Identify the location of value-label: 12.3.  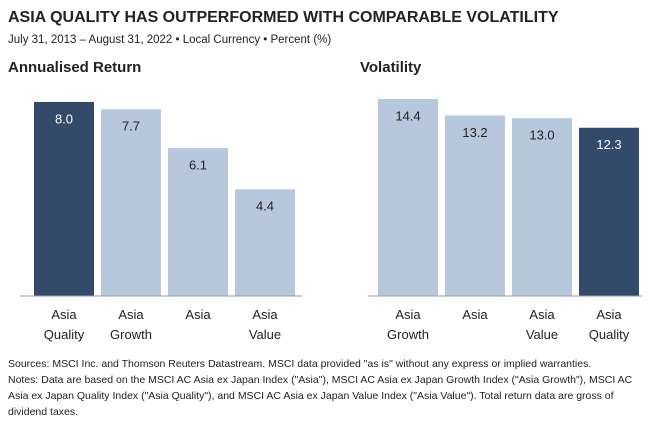
(608, 144).